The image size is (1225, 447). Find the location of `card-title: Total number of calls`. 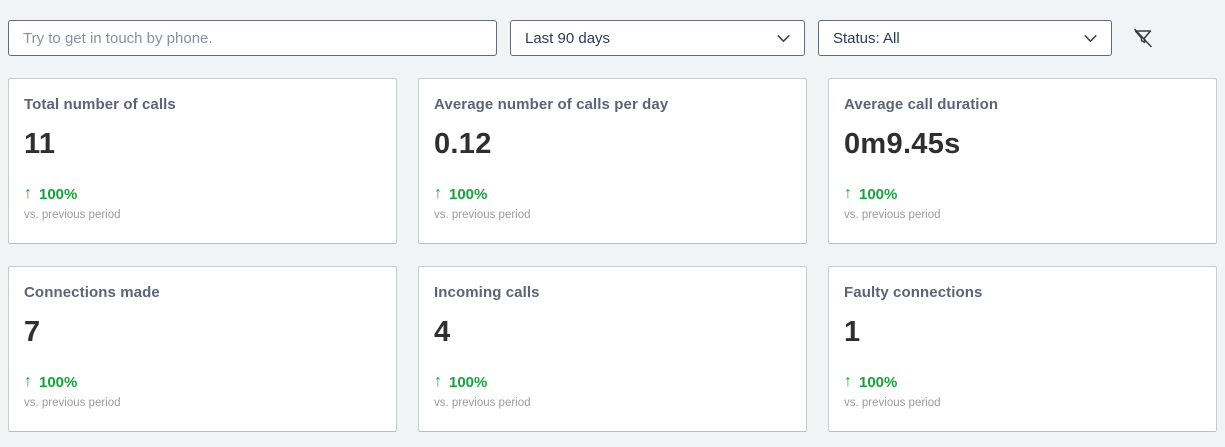

card-title: Total number of calls is located at coordinates (100, 104).